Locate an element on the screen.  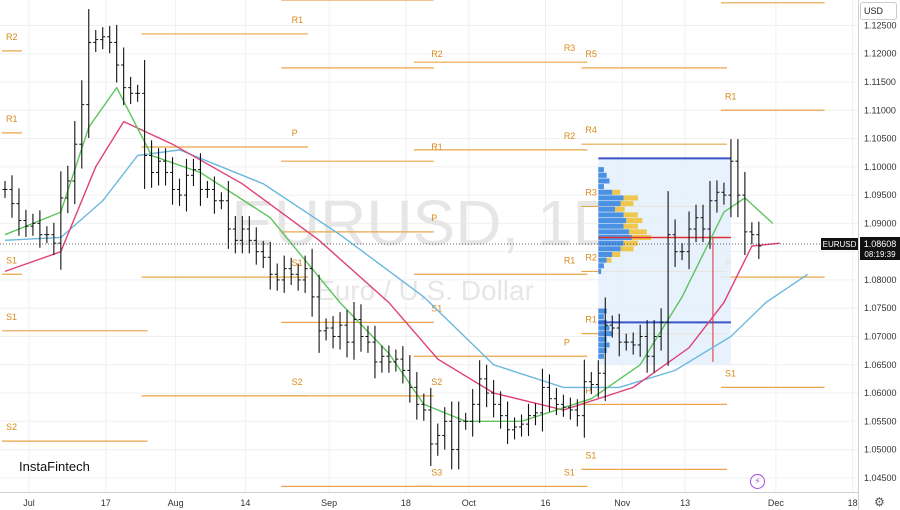
lightning-icon: ⚡ is located at coordinates (757, 481).